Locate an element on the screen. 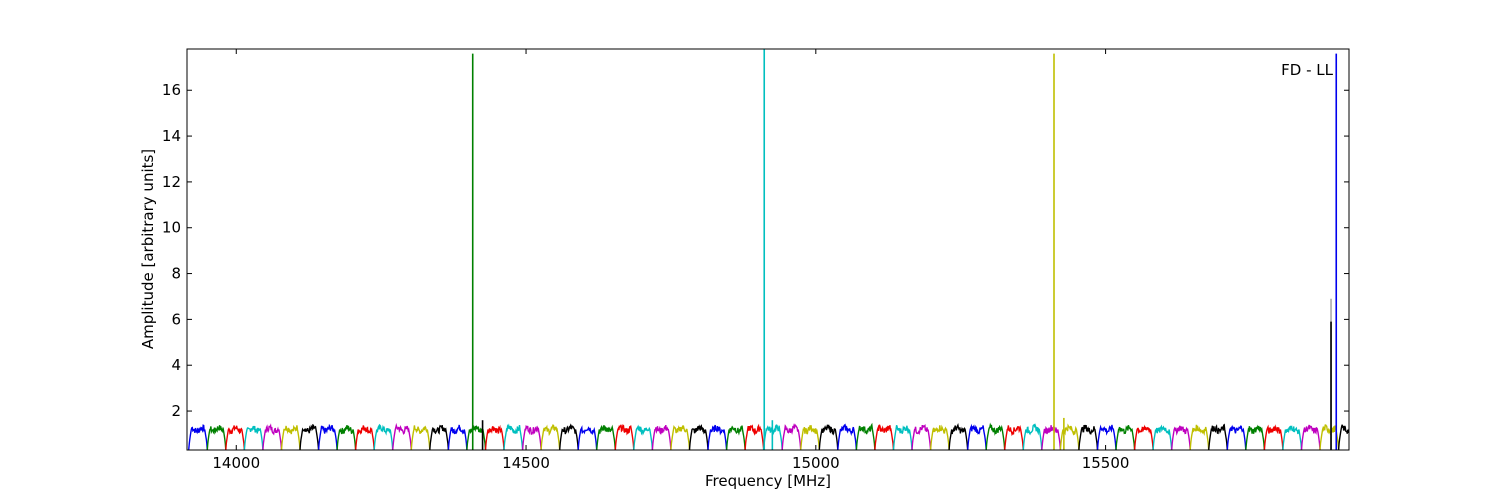  y-tick-label: 6 is located at coordinates (176, 319).